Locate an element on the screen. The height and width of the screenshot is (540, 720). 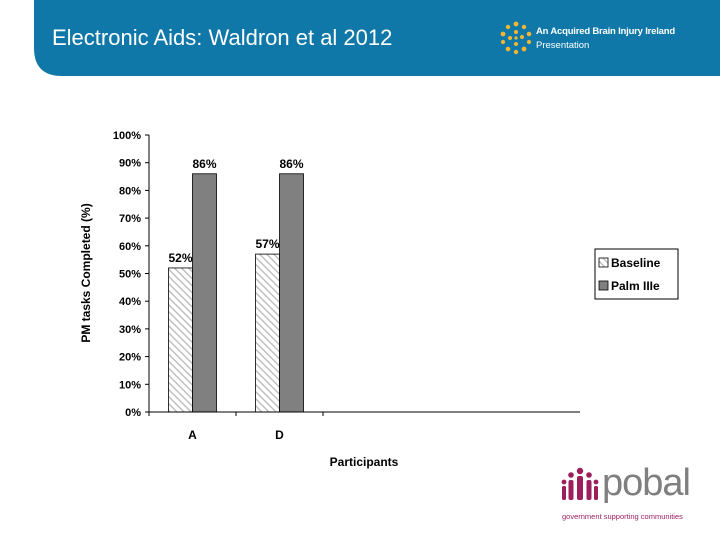
y-tick-label: 50% is located at coordinates (130, 275).